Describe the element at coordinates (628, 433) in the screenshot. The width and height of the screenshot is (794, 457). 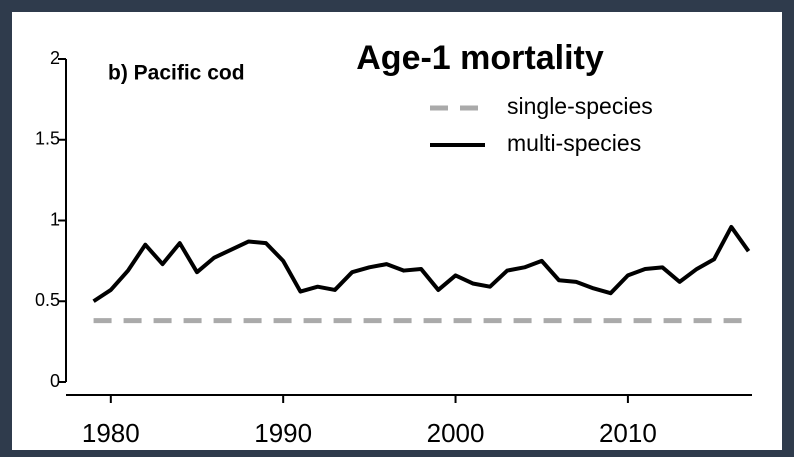
I see `x-tick-label: 2010` at that location.